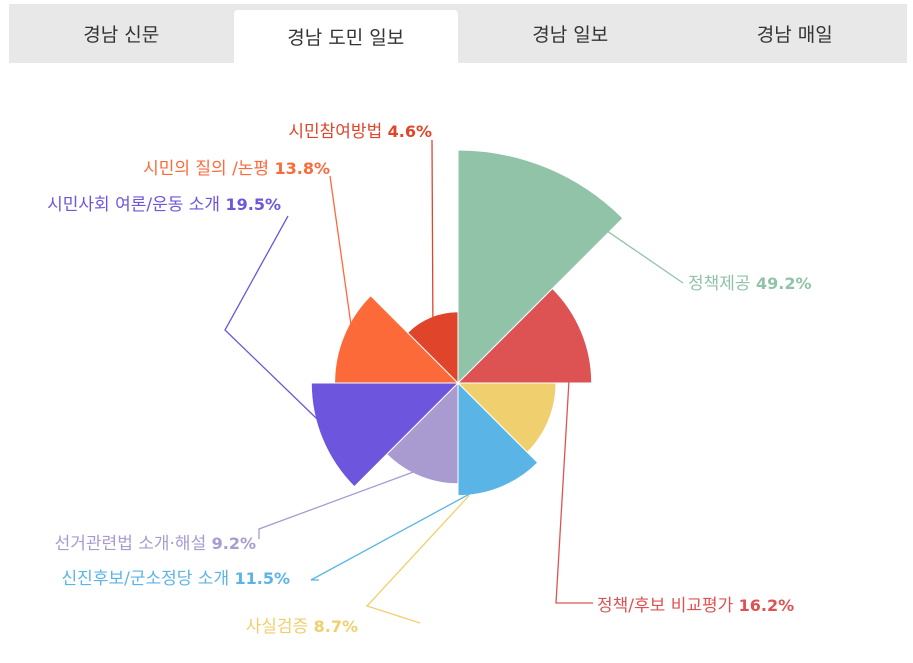  What do you see at coordinates (121, 35) in the screenshot?
I see `tab-gyeongnam-sinmun: 경남 신문` at bounding box center [121, 35].